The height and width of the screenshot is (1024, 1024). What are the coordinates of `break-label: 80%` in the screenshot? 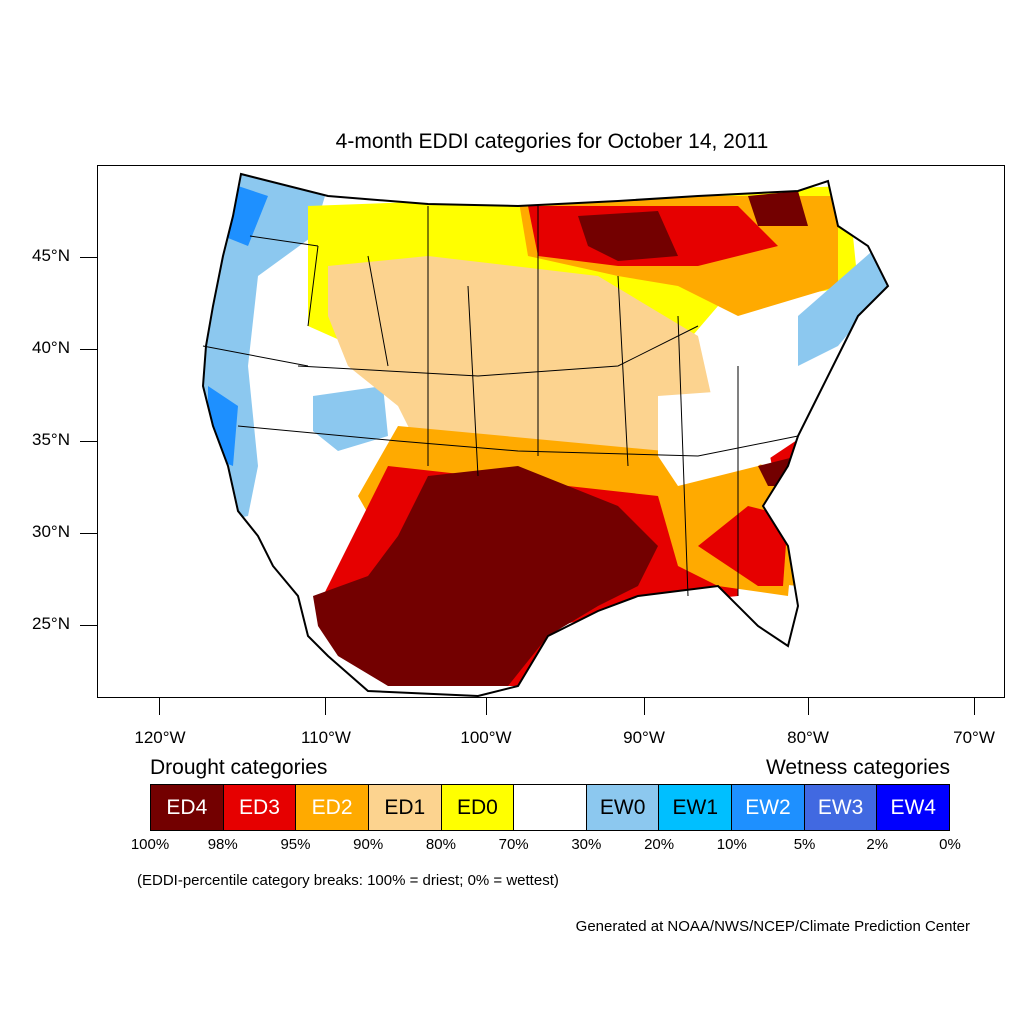 It's located at (440, 844).